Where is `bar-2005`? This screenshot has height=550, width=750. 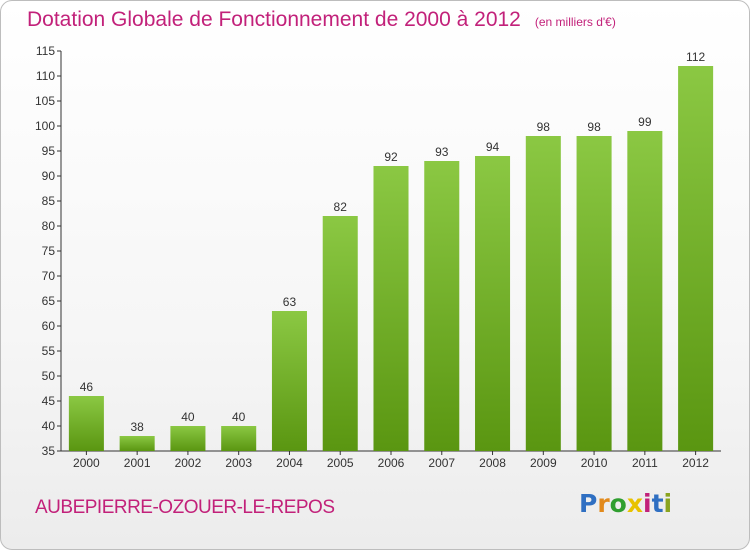 bar-2005 is located at coordinates (340, 333).